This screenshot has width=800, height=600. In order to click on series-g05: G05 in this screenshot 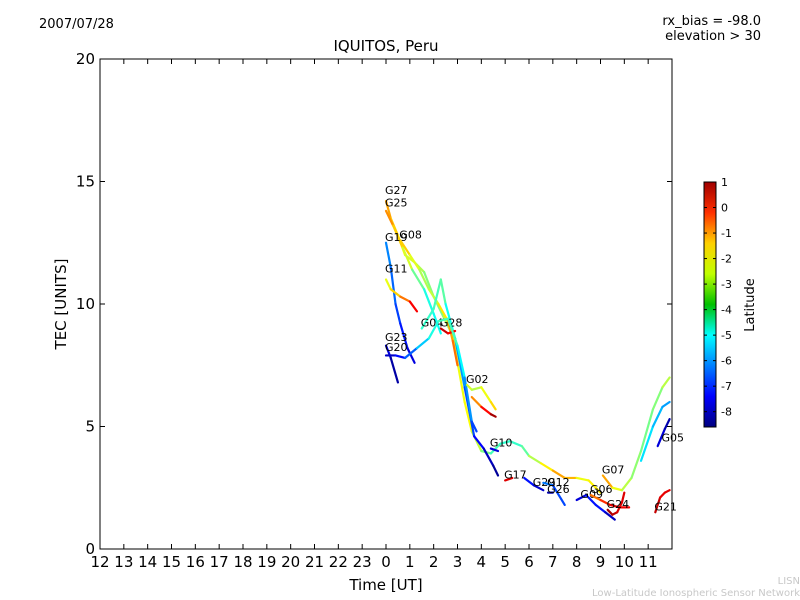, I will do `click(670, 433)`.